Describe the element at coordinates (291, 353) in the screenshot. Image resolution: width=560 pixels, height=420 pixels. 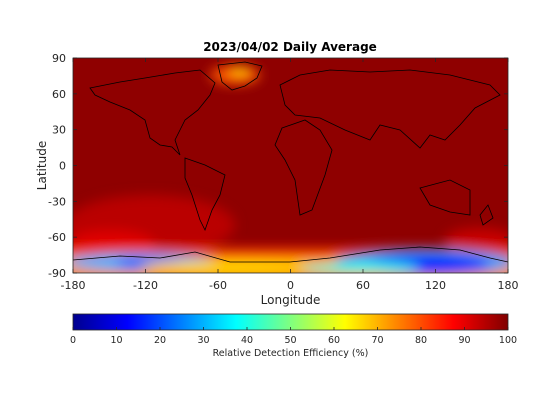
I see `colorbar-label: Relative Detection Efficiency (%)` at that location.